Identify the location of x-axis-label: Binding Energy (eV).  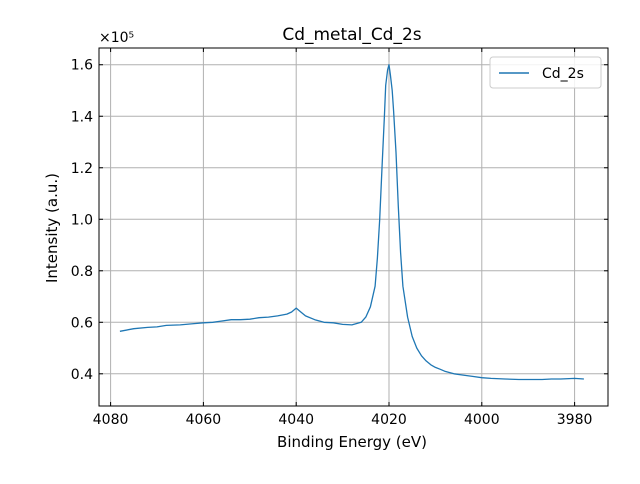
(352, 442).